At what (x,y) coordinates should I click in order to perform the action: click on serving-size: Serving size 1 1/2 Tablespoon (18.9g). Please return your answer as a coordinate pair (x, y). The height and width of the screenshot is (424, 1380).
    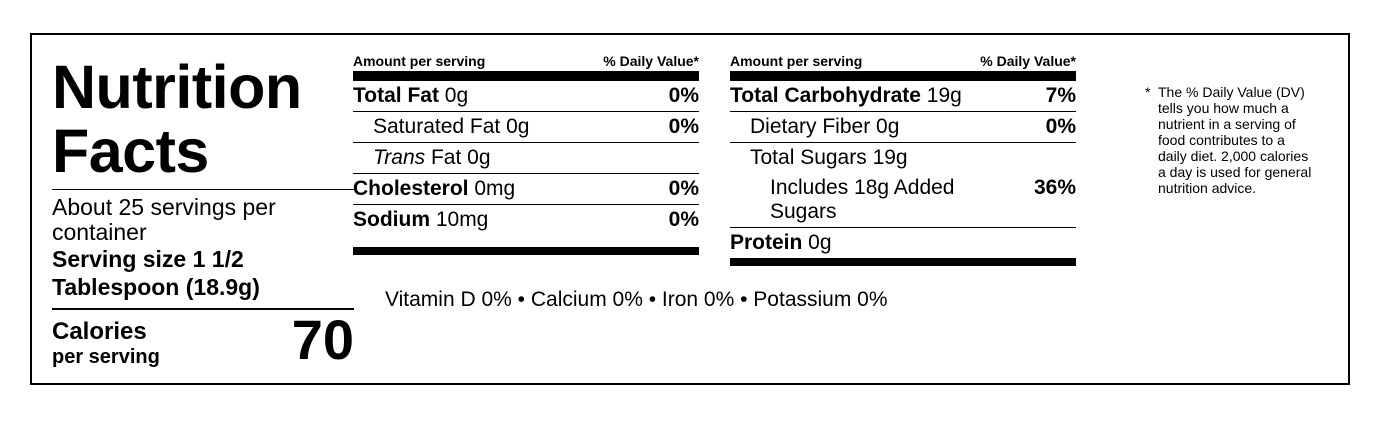
    Looking at the image, I should click on (203, 277).